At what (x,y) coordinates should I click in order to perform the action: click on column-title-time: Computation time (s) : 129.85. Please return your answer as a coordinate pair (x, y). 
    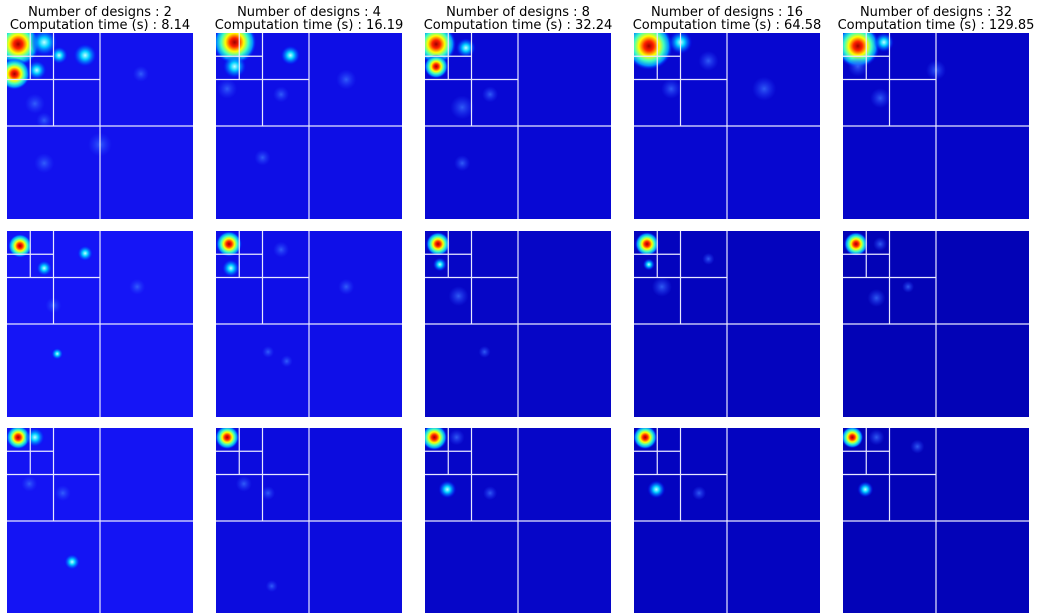
    Looking at the image, I should click on (936, 25).